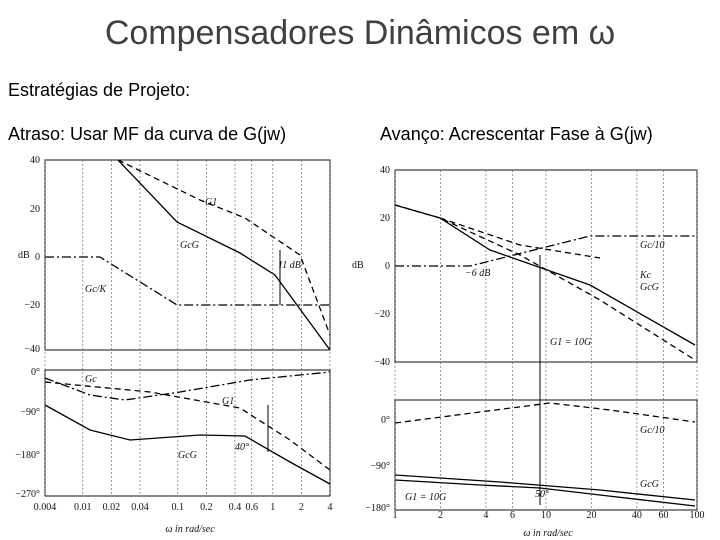 The height and width of the screenshot is (540, 720). Describe the element at coordinates (637, 515) in the screenshot. I see `x-tick-label: 40` at that location.